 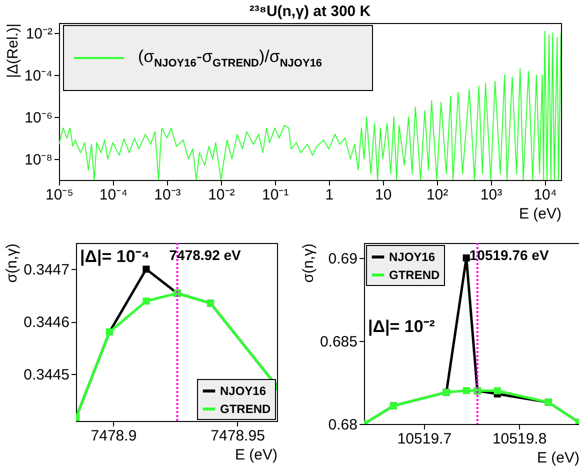 What do you see at coordinates (47, 270) in the screenshot?
I see `y-tick-label: 0.3447` at bounding box center [47, 270].